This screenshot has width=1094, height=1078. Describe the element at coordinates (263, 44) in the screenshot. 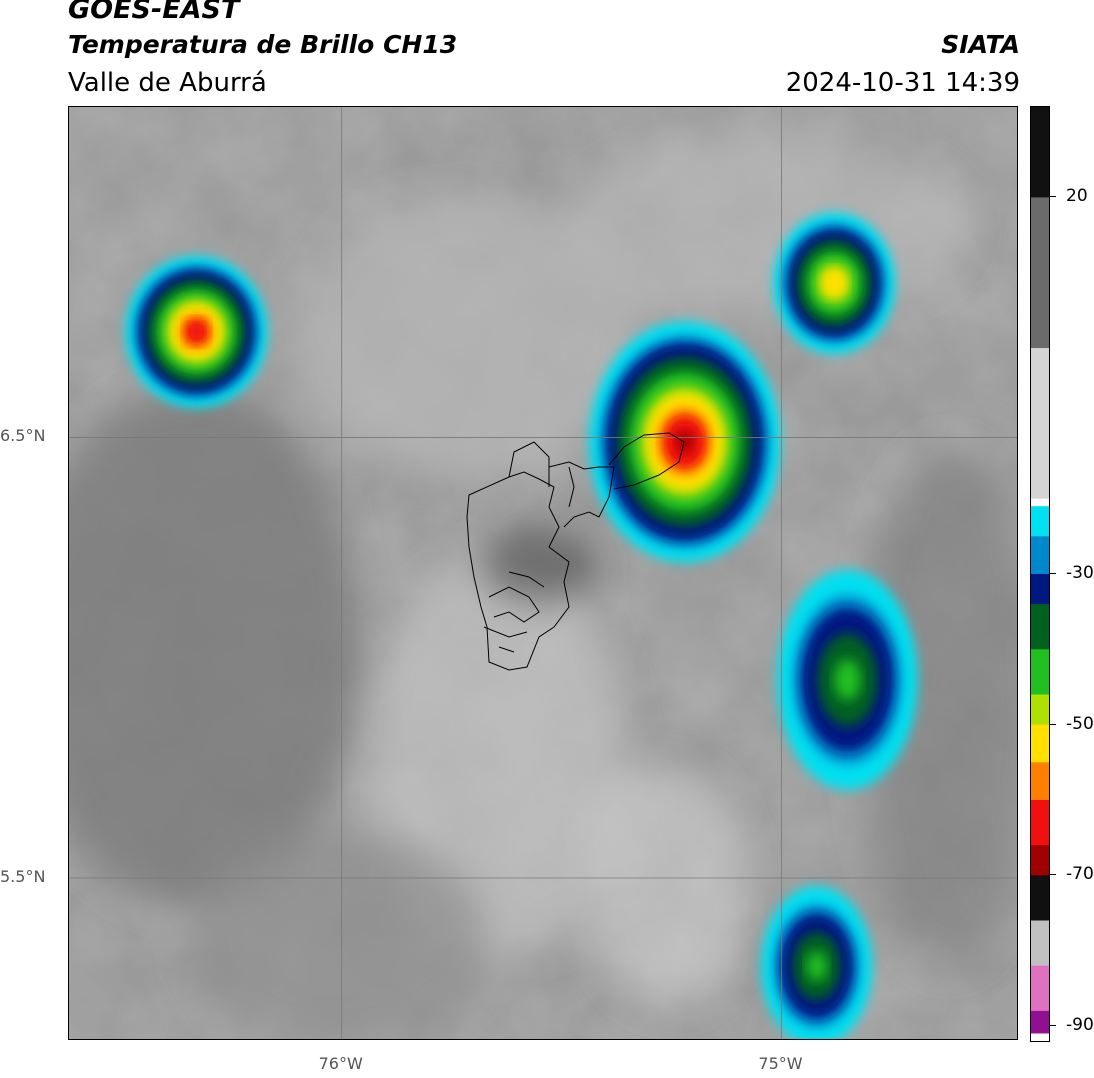

I see `title-product: Temperatura de Brillo CH13` at that location.